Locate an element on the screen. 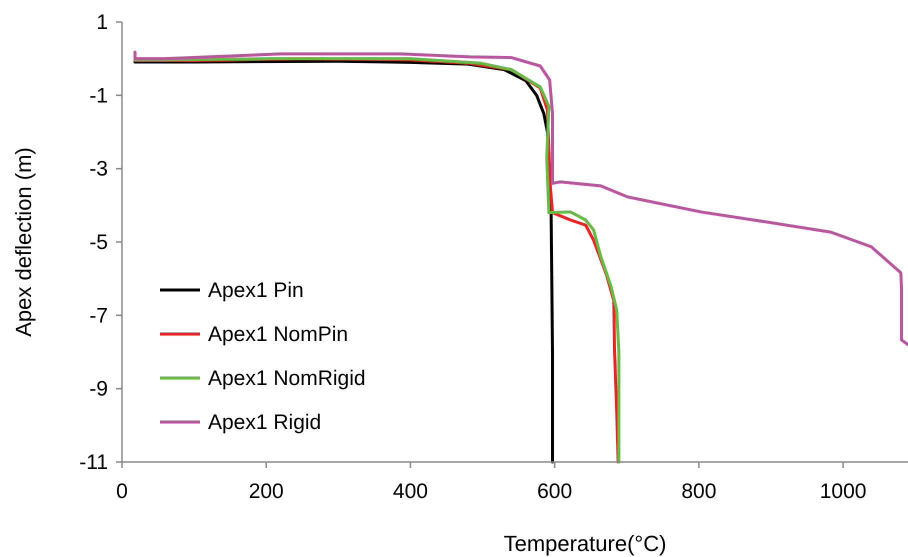  legend-label: Apex1 Pin is located at coordinates (256, 290).